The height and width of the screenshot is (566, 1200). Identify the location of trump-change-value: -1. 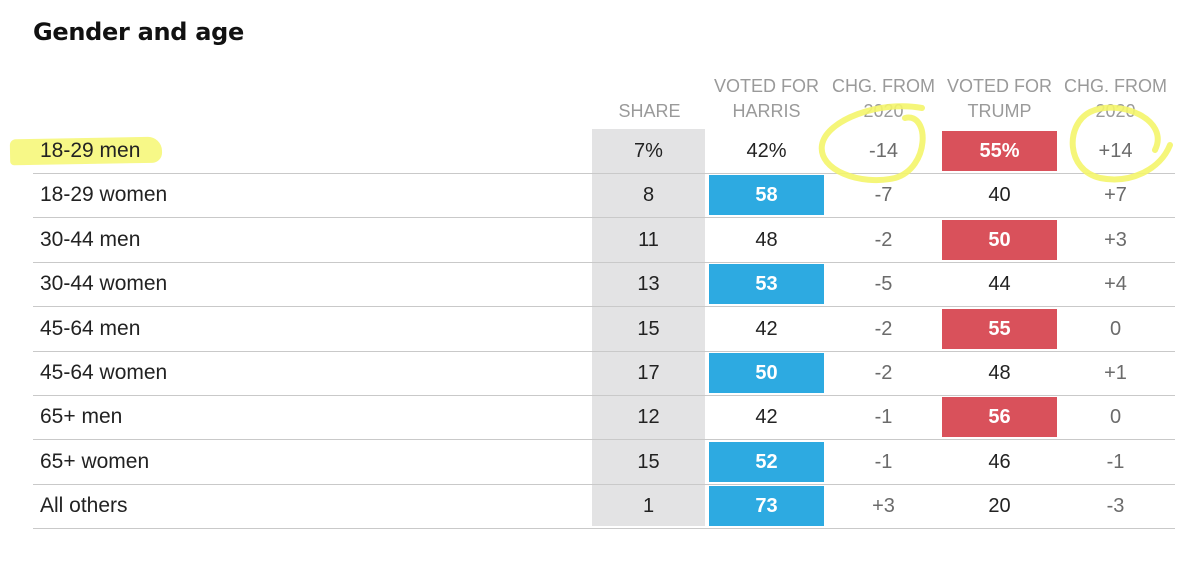
(1115, 462).